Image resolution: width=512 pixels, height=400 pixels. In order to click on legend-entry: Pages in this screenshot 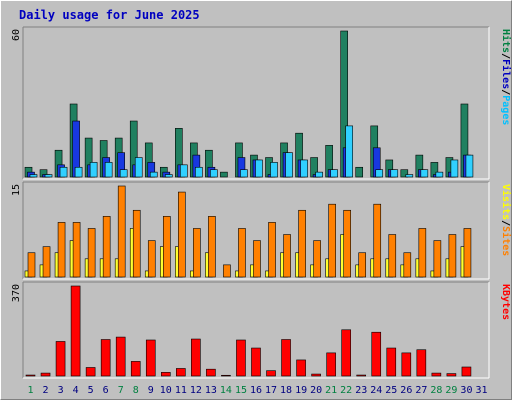, I will do `click(505, 110)`.